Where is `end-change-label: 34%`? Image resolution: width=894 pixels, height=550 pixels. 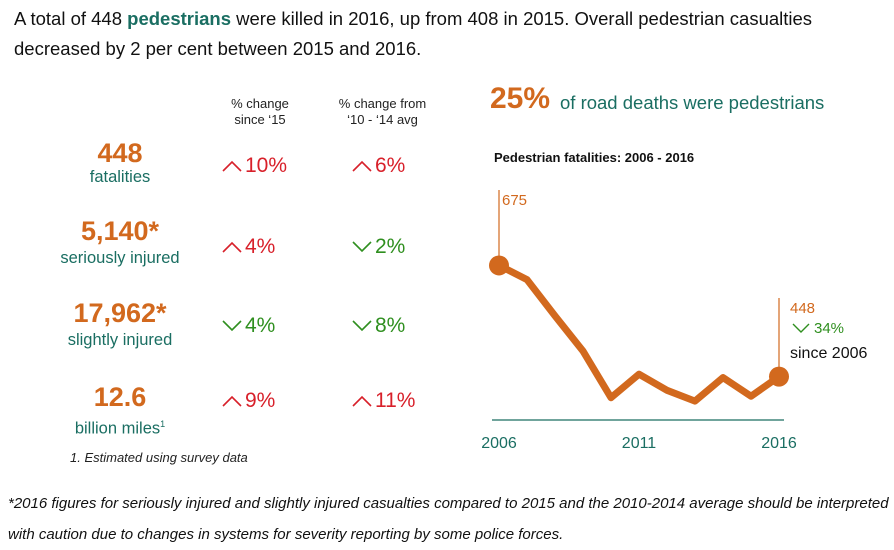 end-change-label: 34% is located at coordinates (829, 328).